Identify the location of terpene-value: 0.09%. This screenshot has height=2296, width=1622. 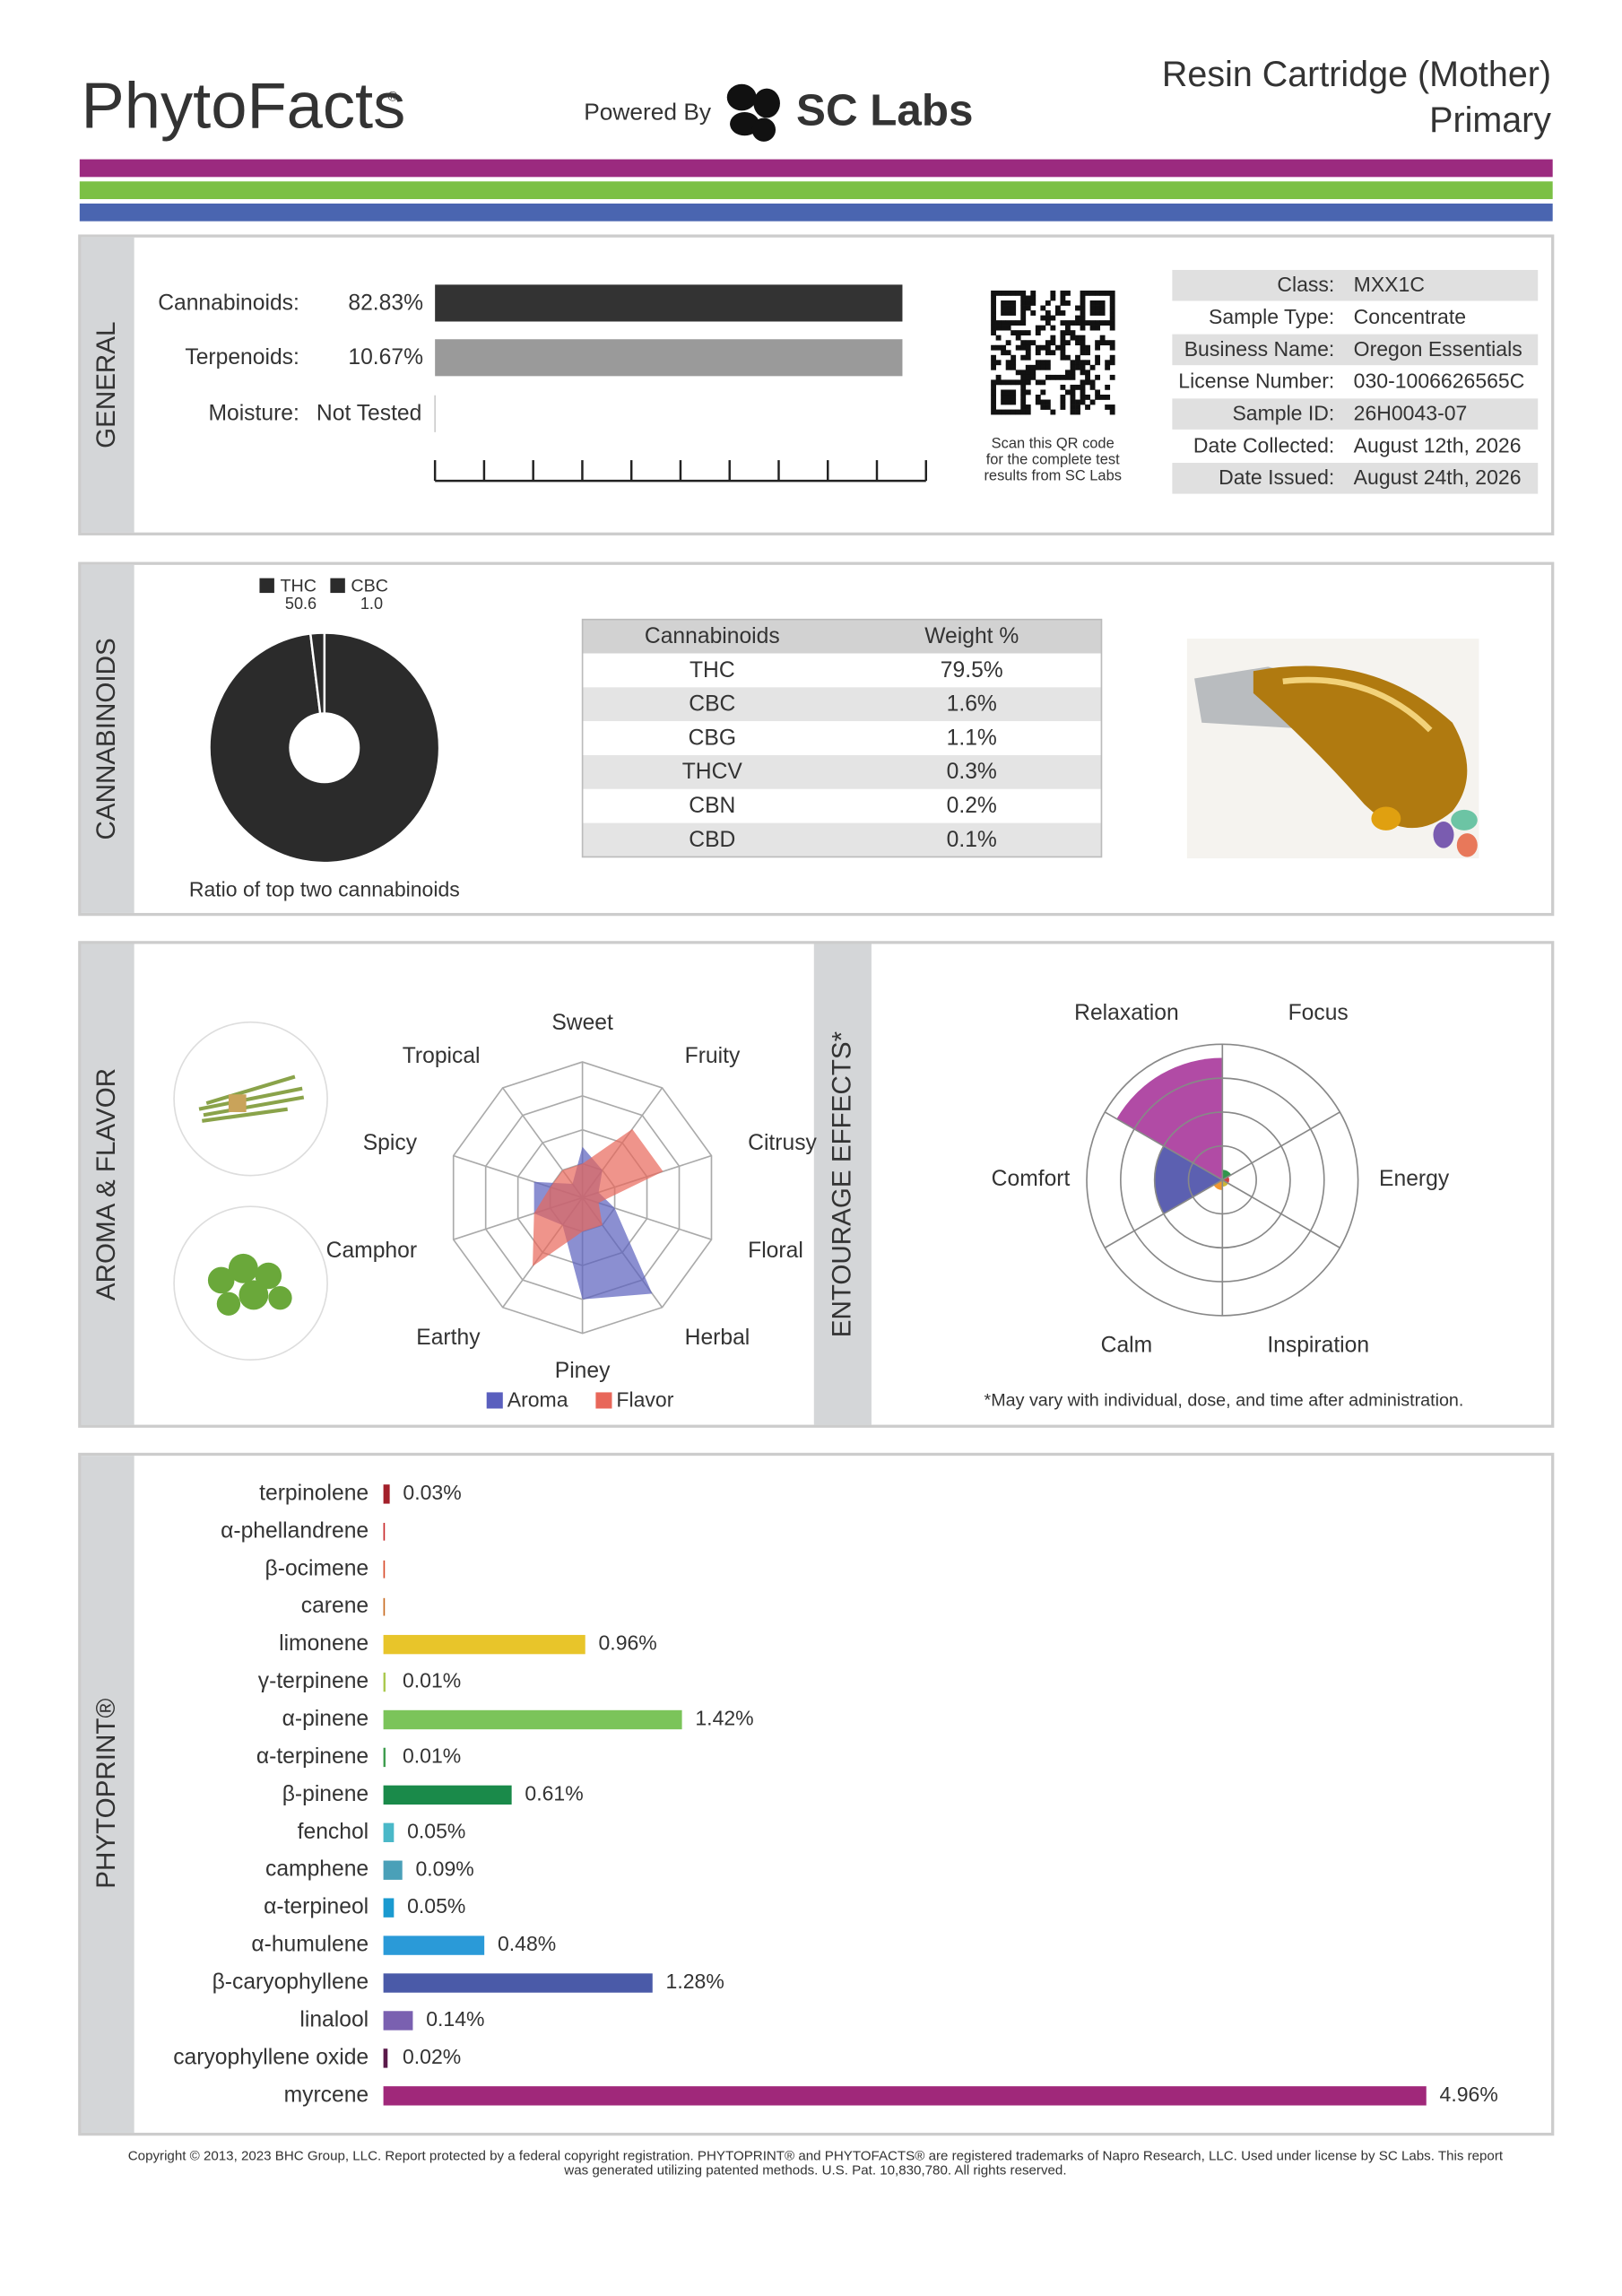
(444, 1868).